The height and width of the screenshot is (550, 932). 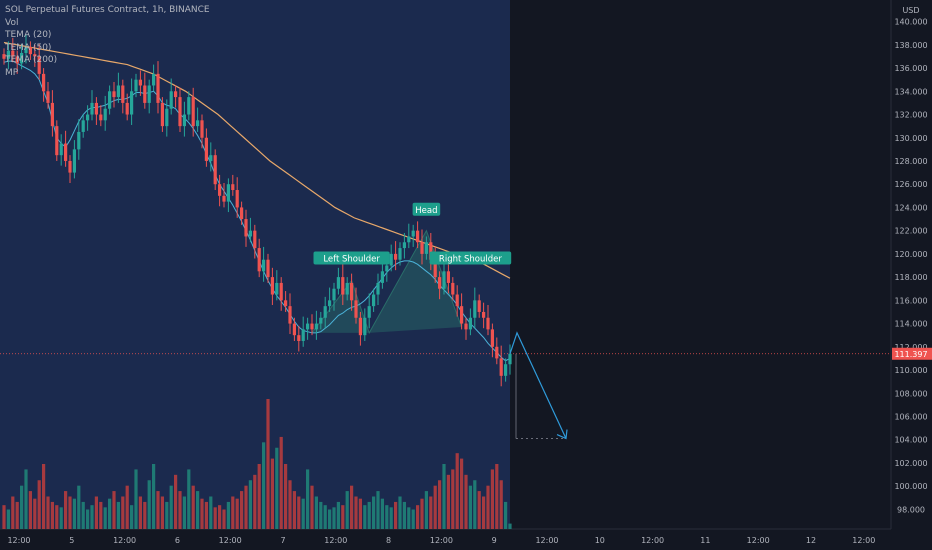 What do you see at coordinates (12, 22) in the screenshot?
I see `indicator-vol: Vol` at bounding box center [12, 22].